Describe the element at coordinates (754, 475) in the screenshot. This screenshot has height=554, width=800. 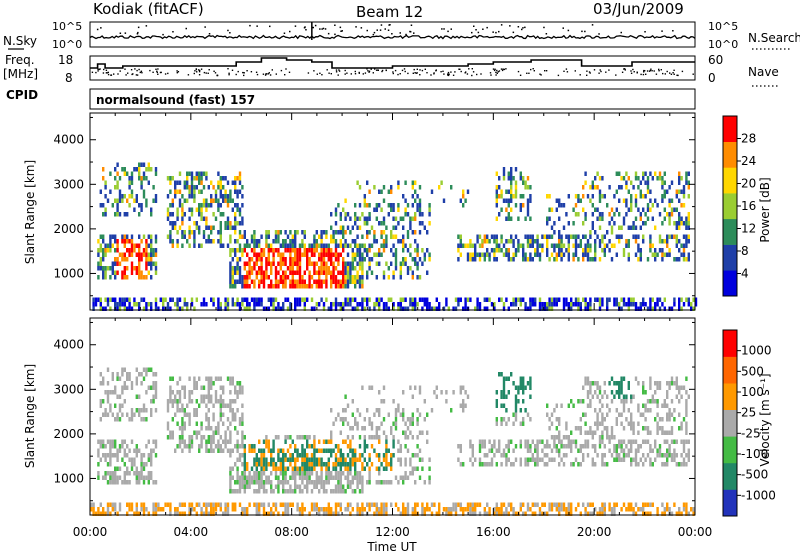
I see `colorbar-tick-label: -500` at that location.